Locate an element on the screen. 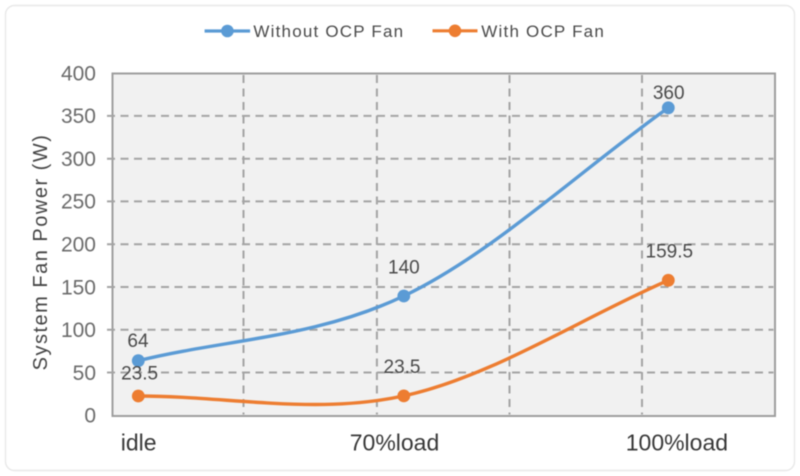 Image resolution: width=800 pixels, height=476 pixels. svg-text: Without OCP Fan is located at coordinates (328, 31).